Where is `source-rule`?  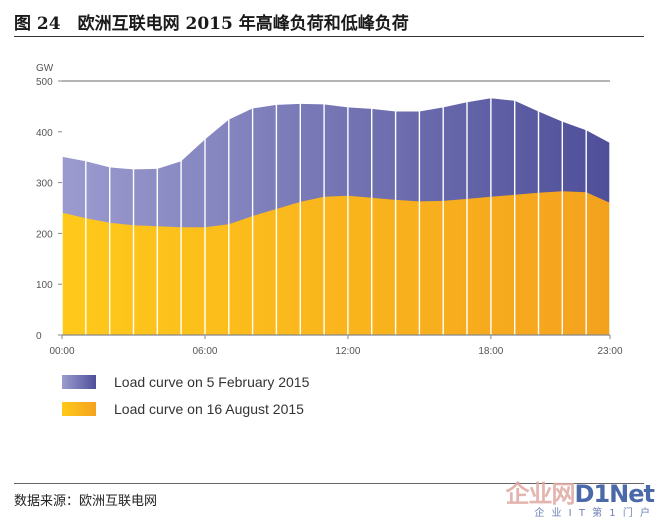
source-rule is located at coordinates (329, 483).